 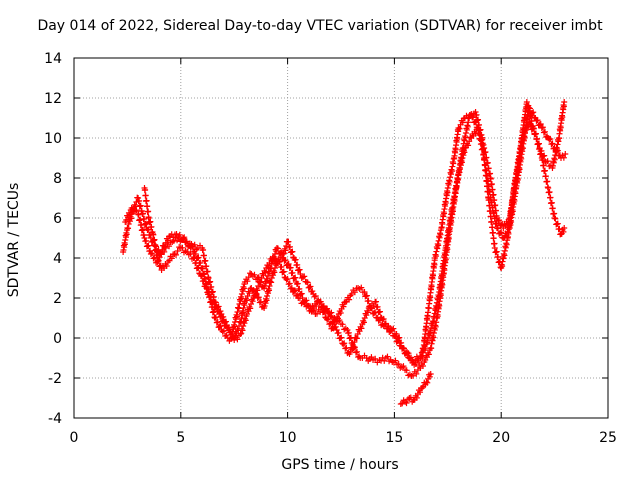 What do you see at coordinates (55, 419) in the screenshot?
I see `y-tick-label: -4` at bounding box center [55, 419].